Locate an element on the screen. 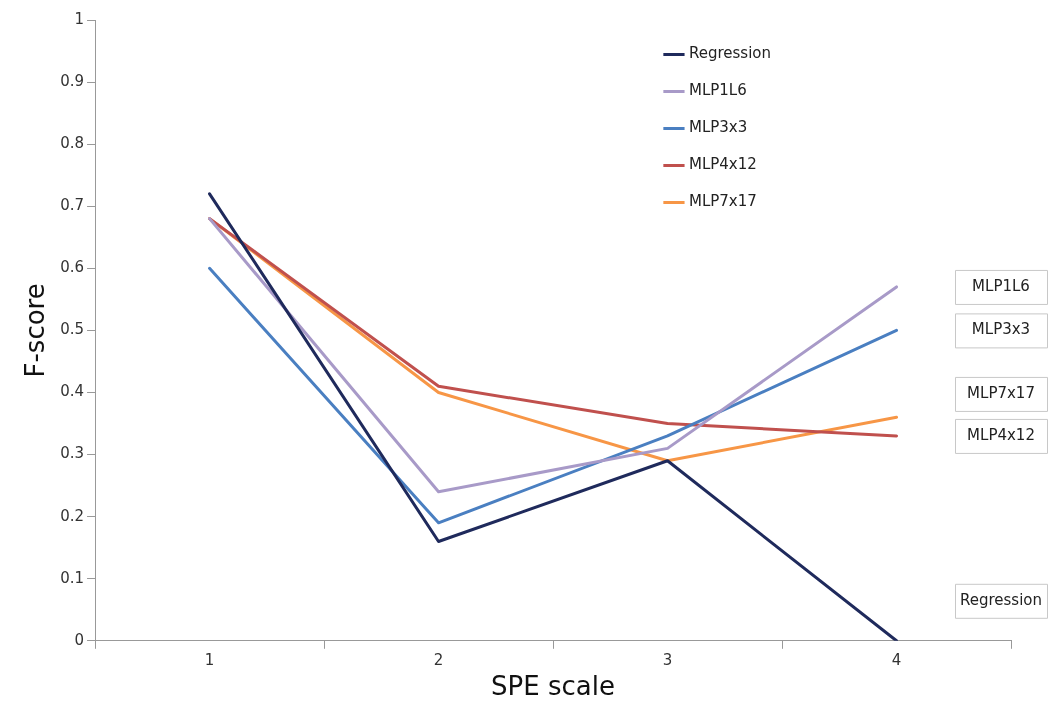  y-tick-label: 0.5 is located at coordinates (72, 329).